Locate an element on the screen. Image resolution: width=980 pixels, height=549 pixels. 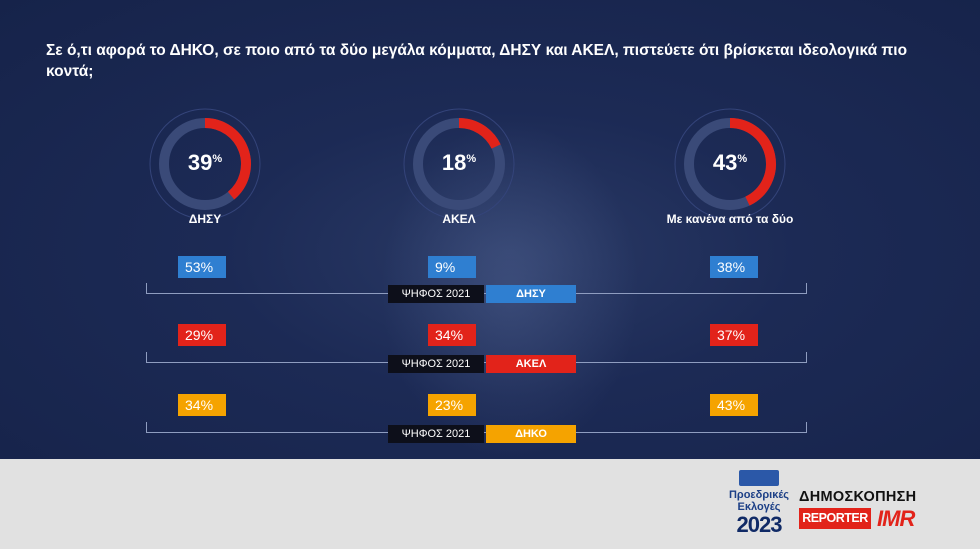
elections-logo-line1: Προεδρικές is located at coordinates (759, 495).